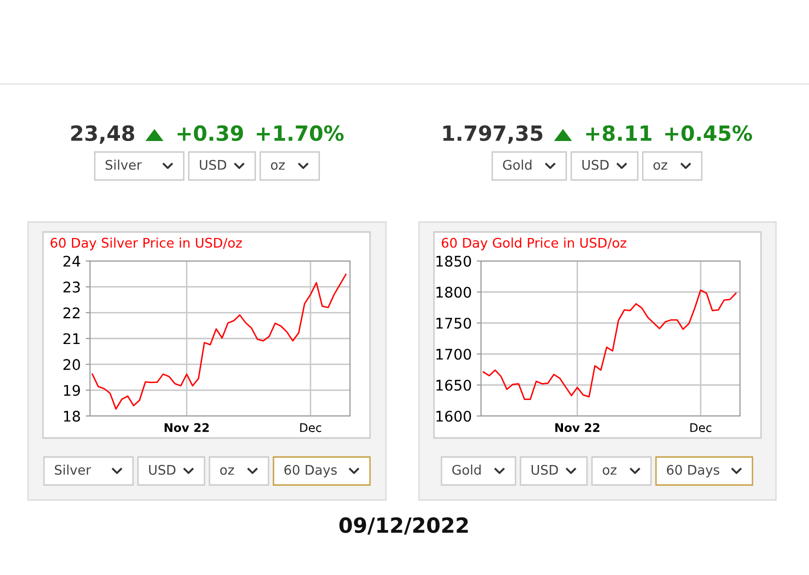 This screenshot has width=809, height=575. What do you see at coordinates (146, 244) in the screenshot?
I see `chart-title: 60 Day Silver Price in USD/oz` at bounding box center [146, 244].